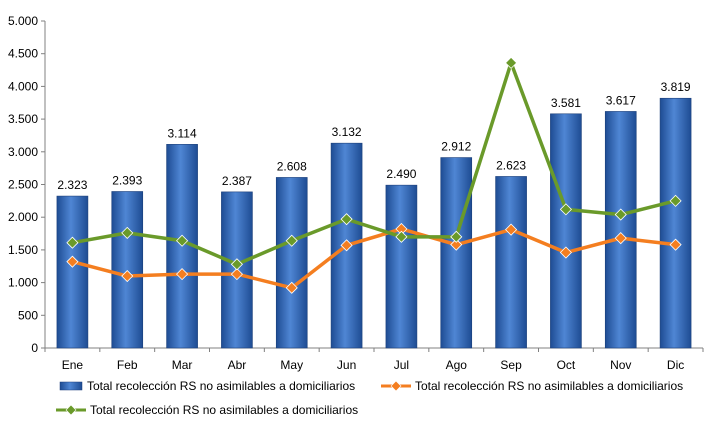 This screenshot has height=432, width=714. What do you see at coordinates (237, 181) in the screenshot?
I see `bar-data-label: 2.387` at bounding box center [237, 181].